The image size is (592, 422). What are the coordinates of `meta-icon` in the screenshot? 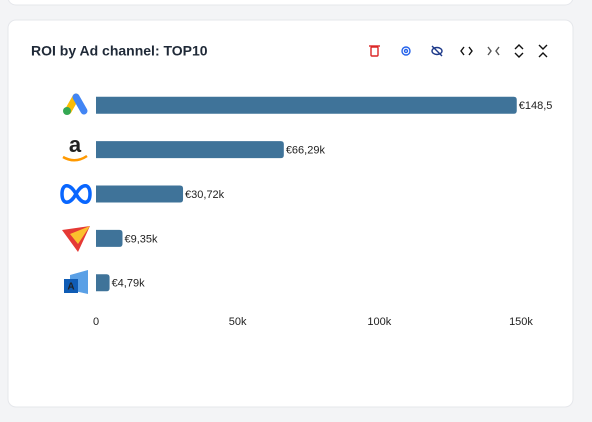 It's located at (76, 194).